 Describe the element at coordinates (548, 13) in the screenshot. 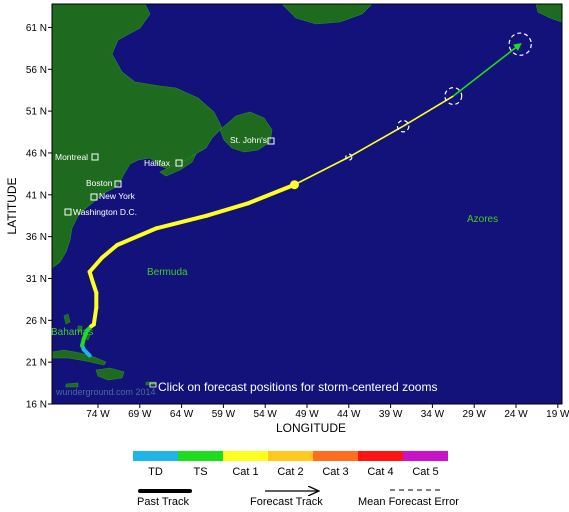

I see `iceland-land` at that location.